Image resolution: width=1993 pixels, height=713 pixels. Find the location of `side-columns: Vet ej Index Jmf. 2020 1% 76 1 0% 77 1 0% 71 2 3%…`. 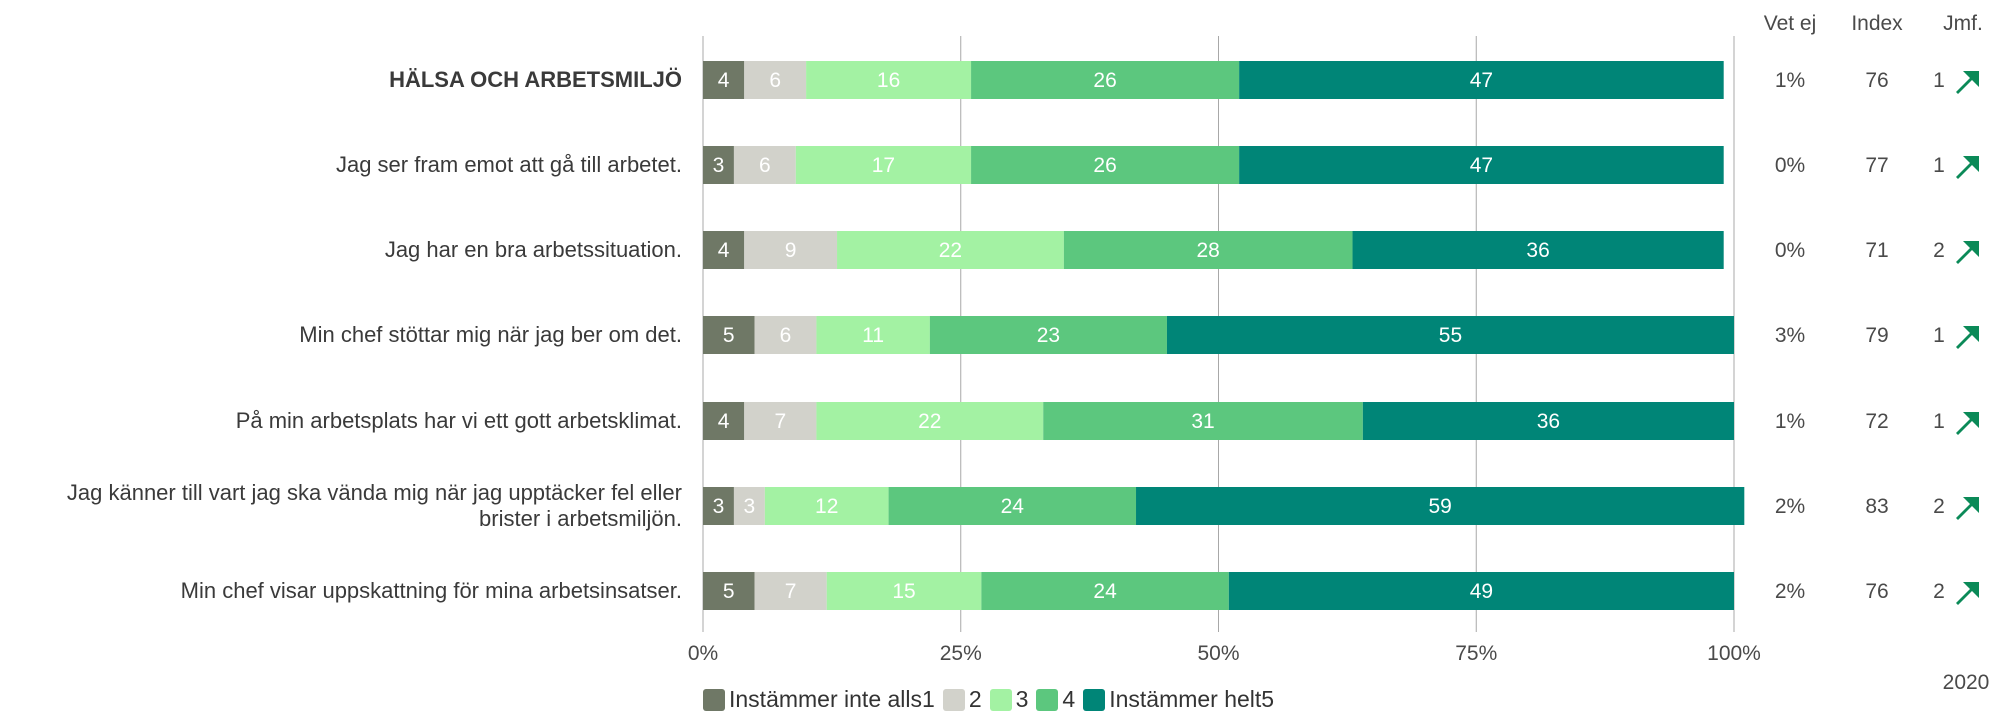

side-columns: Vet ej Index Jmf. 2020 1% 76 1 0% 77 1 0% 71 2 3%… is located at coordinates (1877, 353).